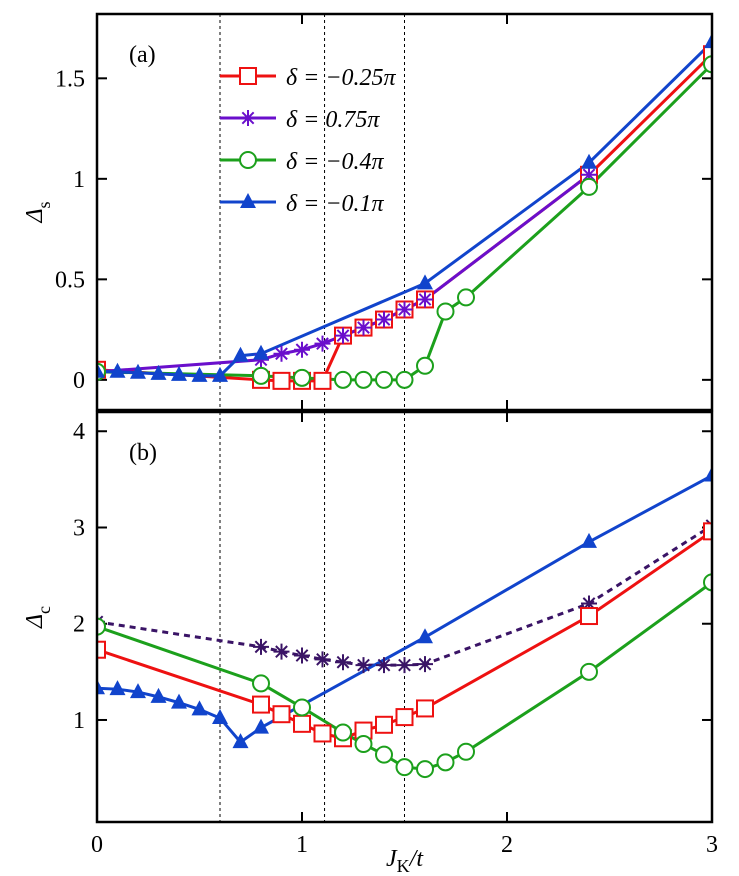 The width and height of the screenshot is (739, 876). What do you see at coordinates (142, 55) in the screenshot?
I see `panel-label: (a)` at bounding box center [142, 55].